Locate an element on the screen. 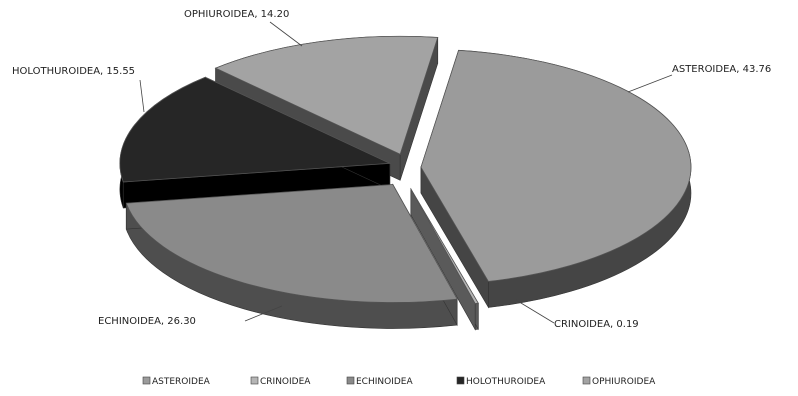  data-label-echinoidea: ECHINOIDEA, 26.30 is located at coordinates (147, 321).